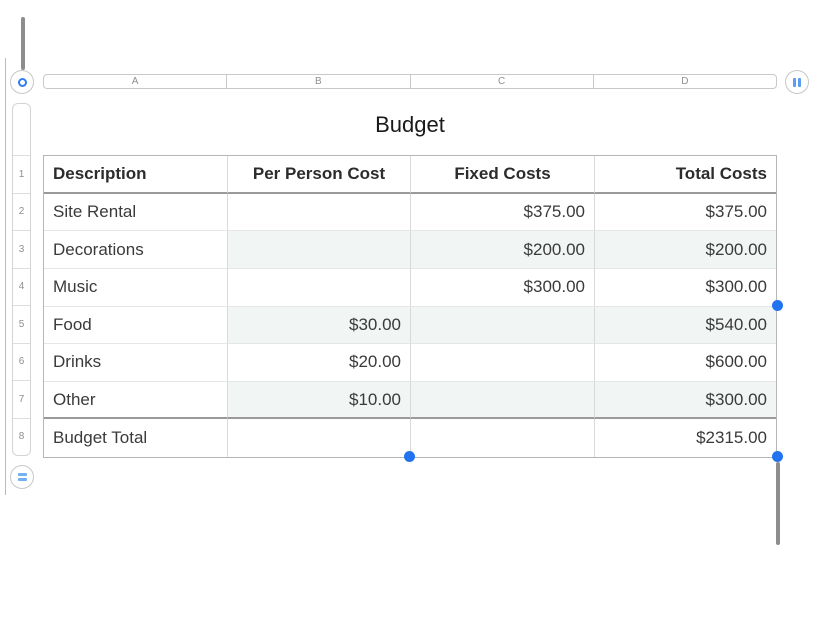 This screenshot has height=633, width=820. I want to click on table-handle-icon, so click(22, 82).